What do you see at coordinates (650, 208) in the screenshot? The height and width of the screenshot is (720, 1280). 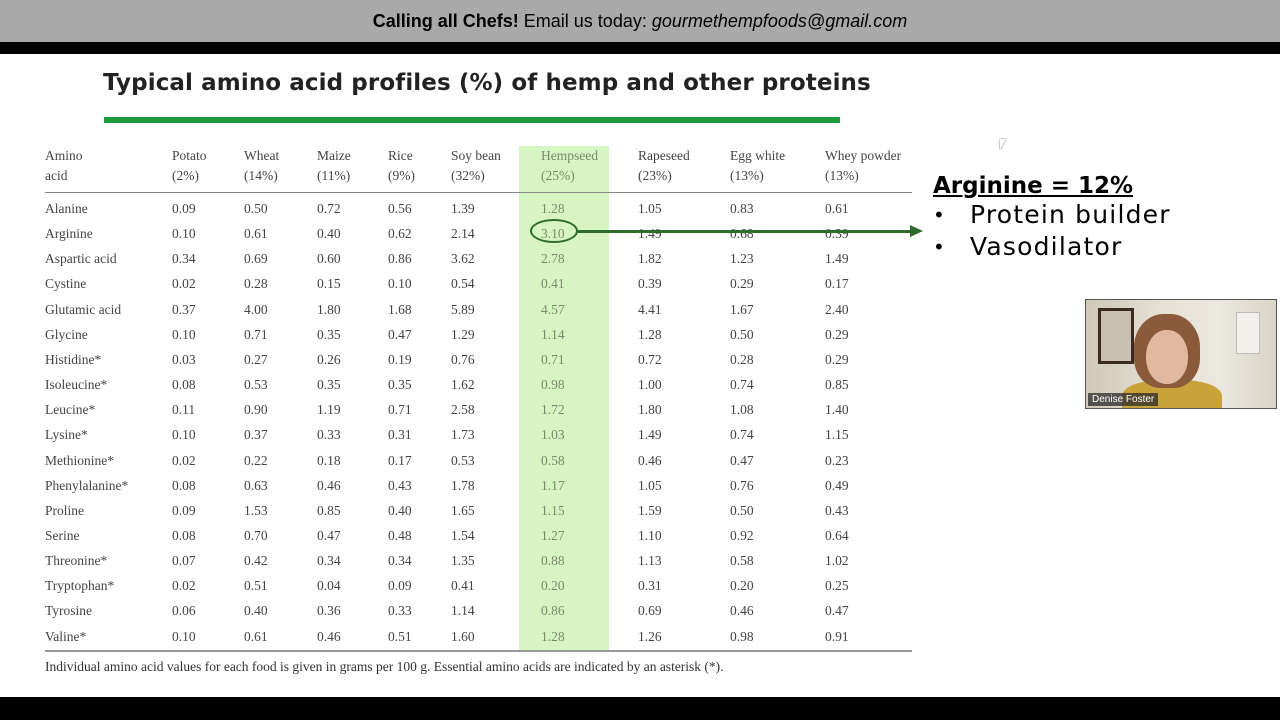 I see `table-cell: 1.05` at bounding box center [650, 208].